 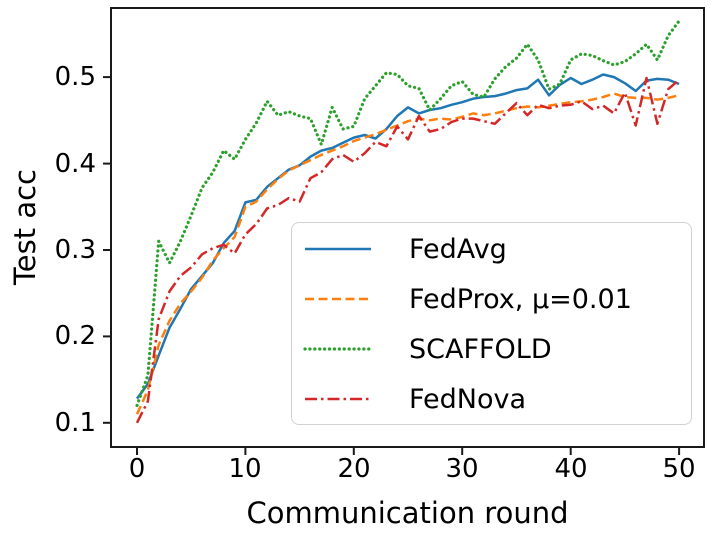 I want to click on legend-entry: FedProx, μ=0.01, so click(x=491, y=299).